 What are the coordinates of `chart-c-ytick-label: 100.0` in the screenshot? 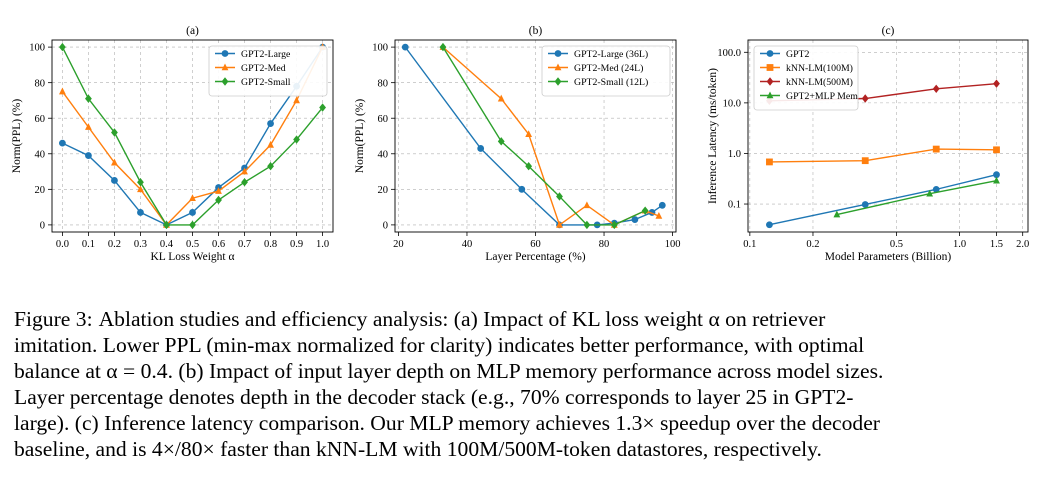 It's located at (729, 53).